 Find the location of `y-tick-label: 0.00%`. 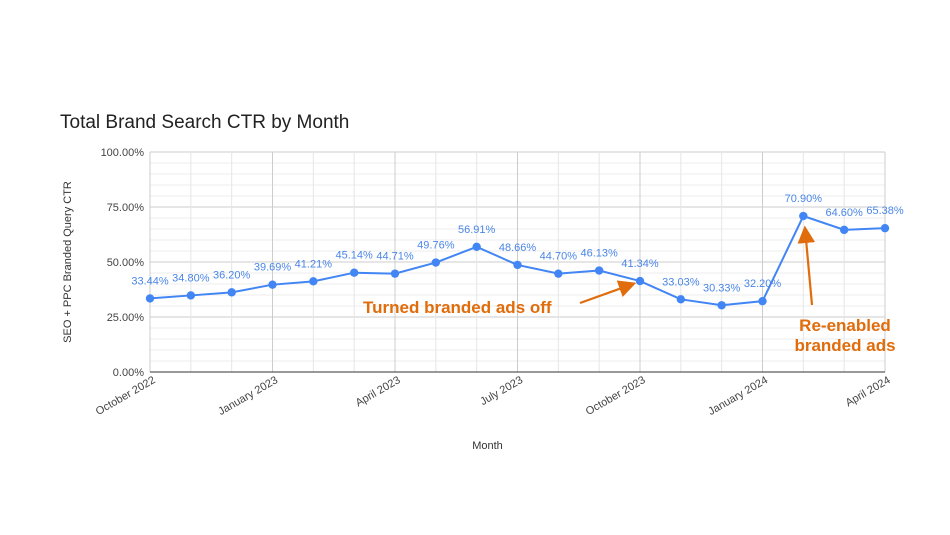

y-tick-label: 0.00% is located at coordinates (128, 373).